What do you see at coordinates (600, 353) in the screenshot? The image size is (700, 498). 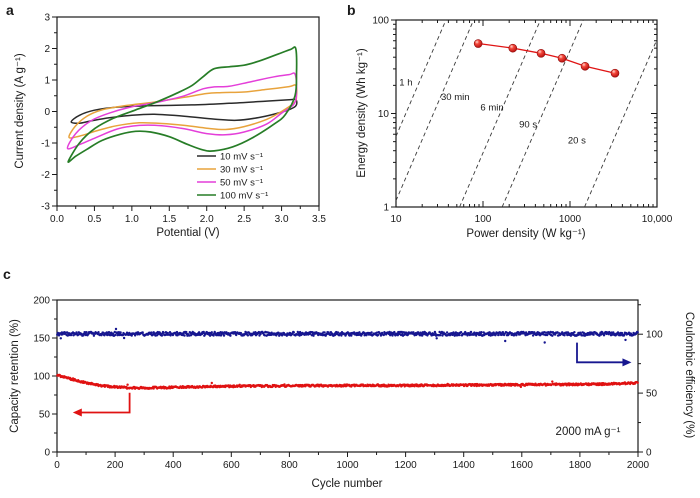 I see `coulombic-efficiency-axis-arrow` at bounding box center [600, 353].